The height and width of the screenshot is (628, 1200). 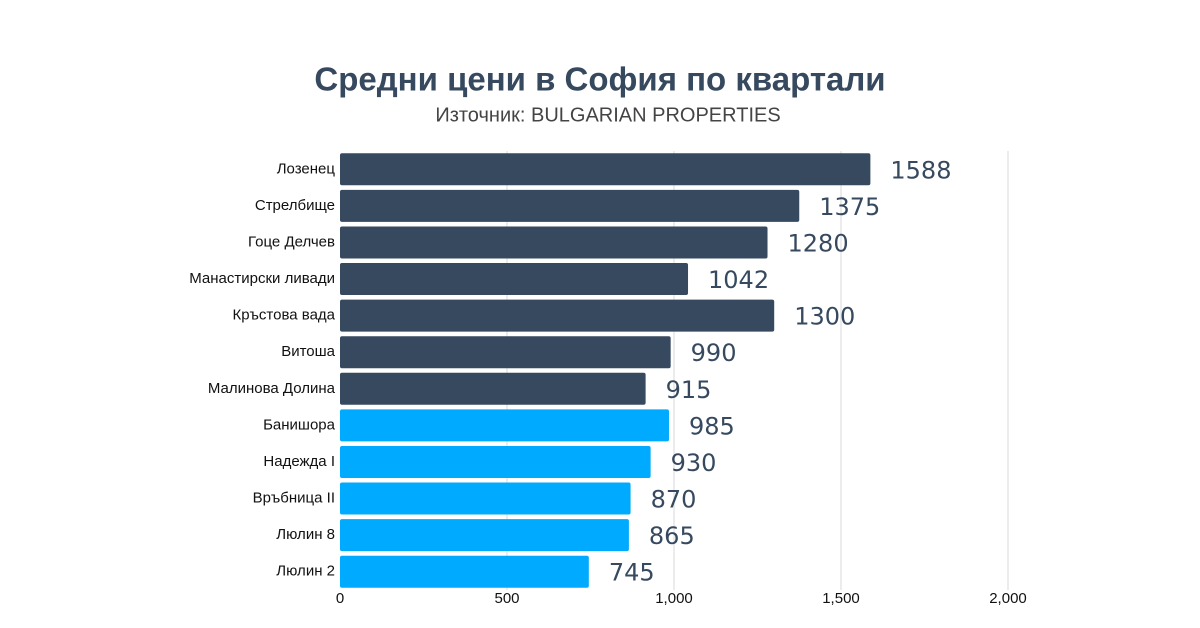 What do you see at coordinates (305, 534) in the screenshot?
I see `y-tick-label: Люлин 8` at bounding box center [305, 534].